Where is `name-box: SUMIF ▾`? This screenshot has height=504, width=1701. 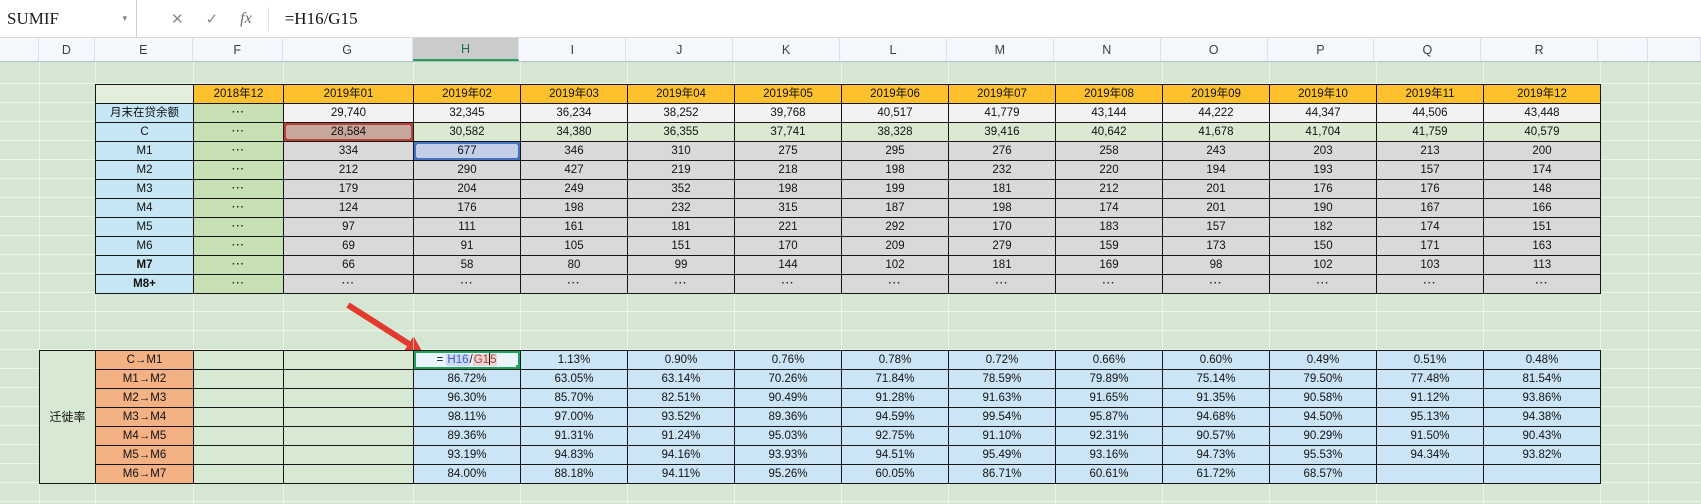 name-box: SUMIF ▾ is located at coordinates (68, 18).